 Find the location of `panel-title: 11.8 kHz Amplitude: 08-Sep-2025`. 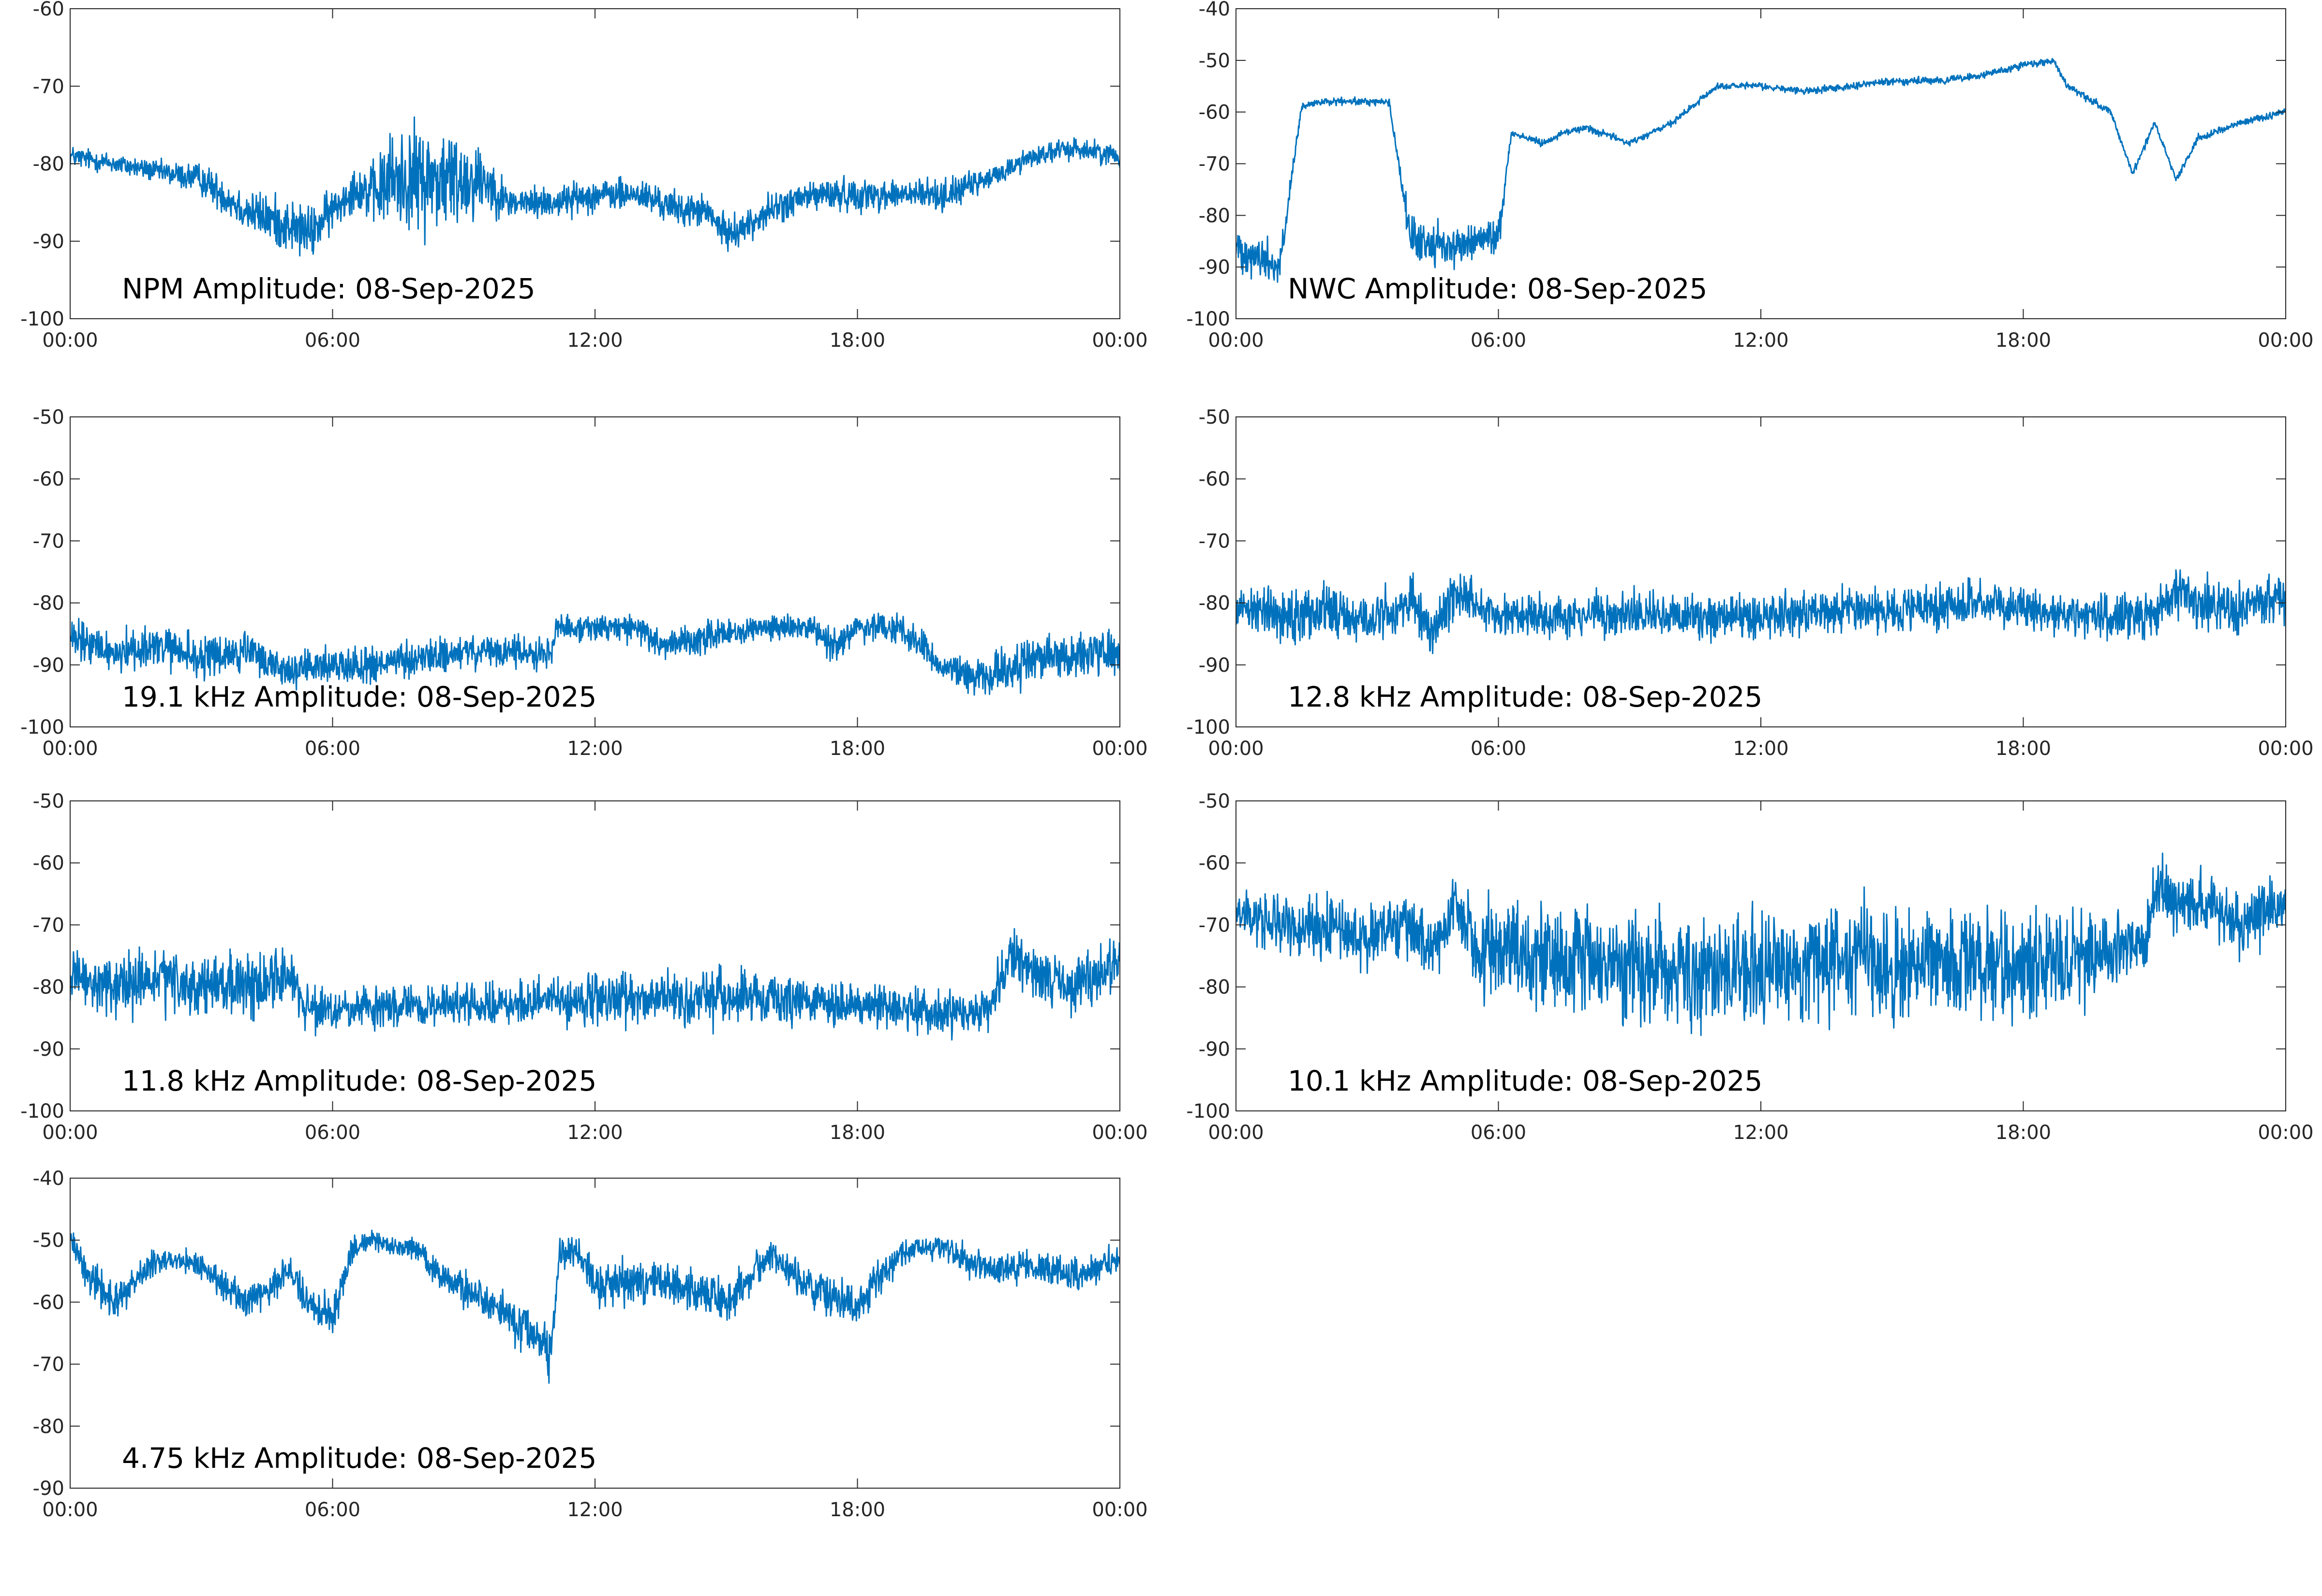

panel-title: 11.8 kHz Amplitude: 08-Sep-2025 is located at coordinates (359, 1080).